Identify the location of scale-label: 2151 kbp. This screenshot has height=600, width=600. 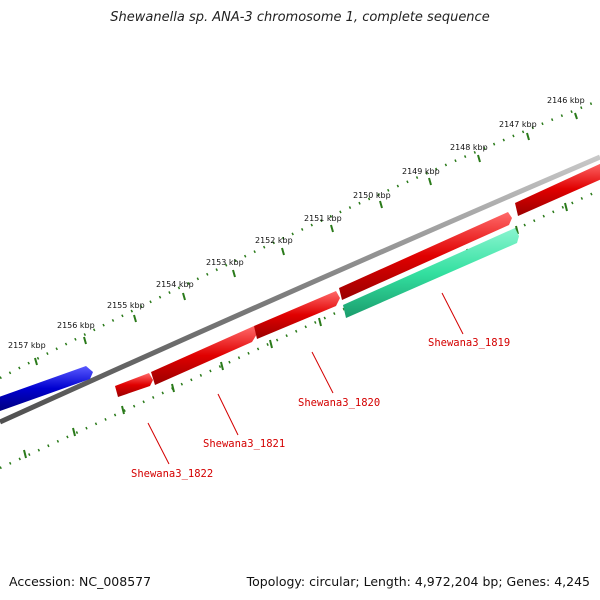
(323, 218).